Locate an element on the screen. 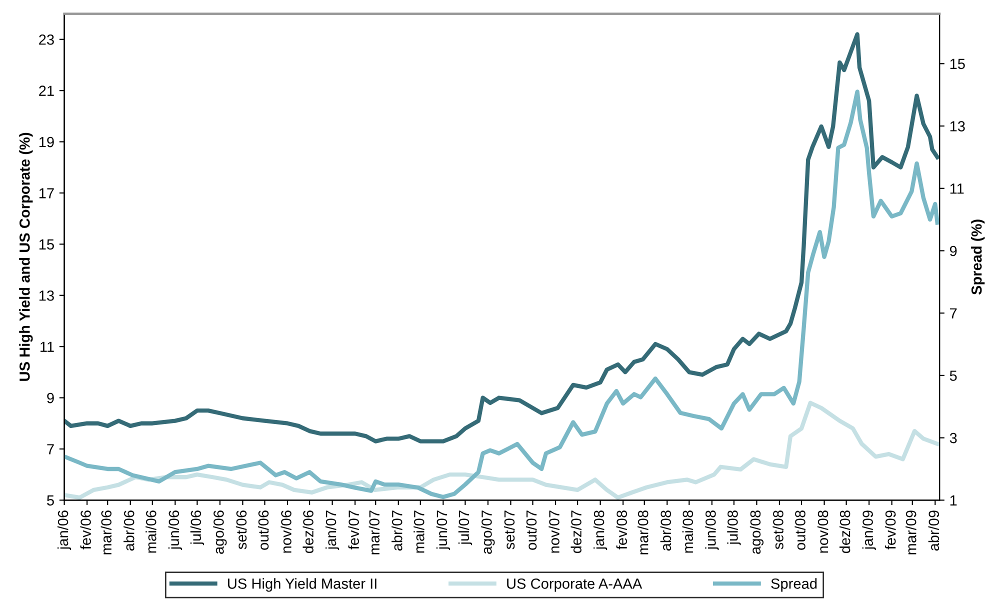 This screenshot has width=989, height=599. x-tick-label: dez/07 is located at coordinates (576, 532).